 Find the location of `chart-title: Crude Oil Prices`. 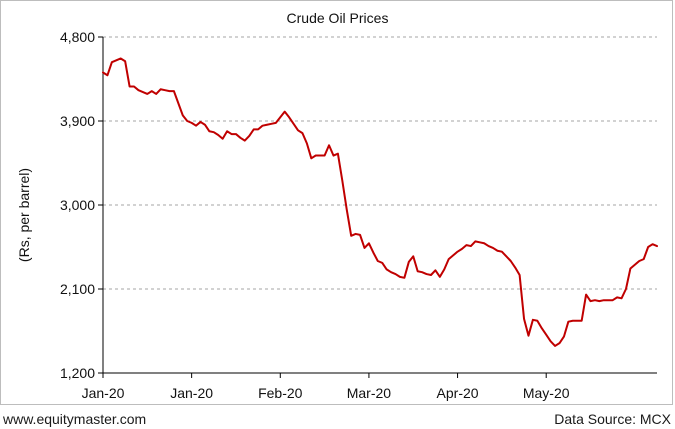

chart-title: Crude Oil Prices is located at coordinates (337, 18).